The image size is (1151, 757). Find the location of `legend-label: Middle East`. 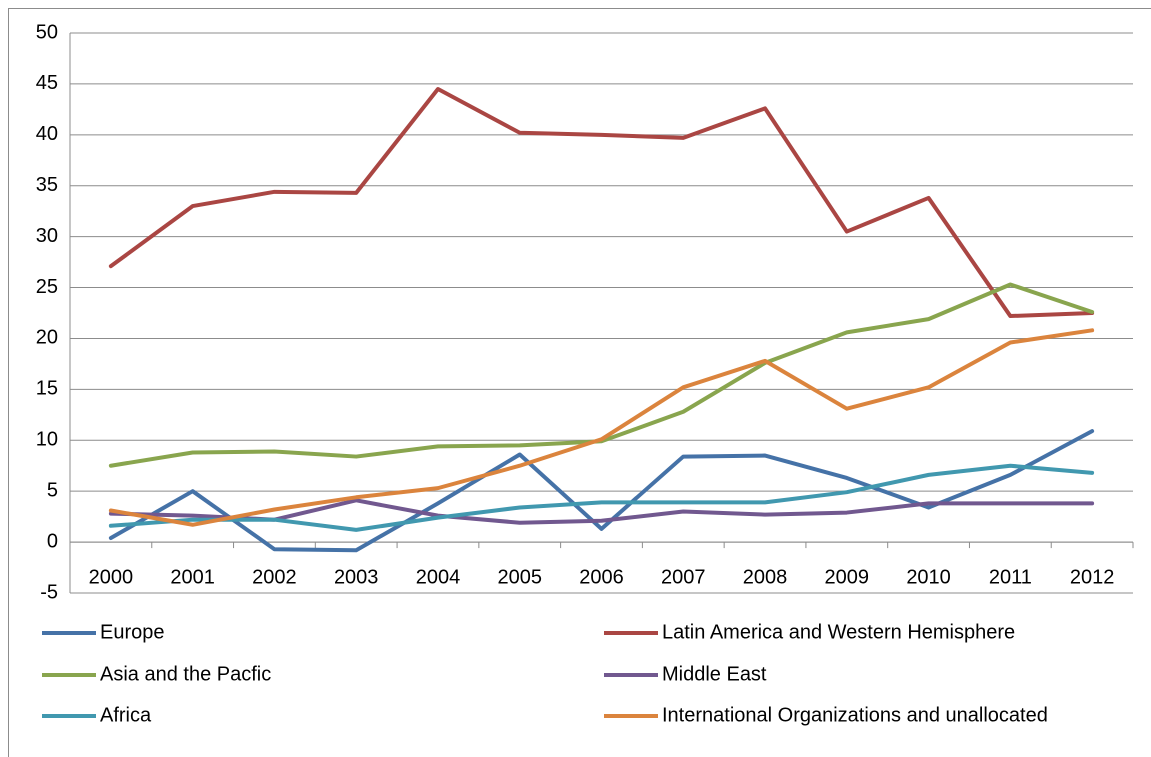

legend-label: Middle East is located at coordinates (714, 674).